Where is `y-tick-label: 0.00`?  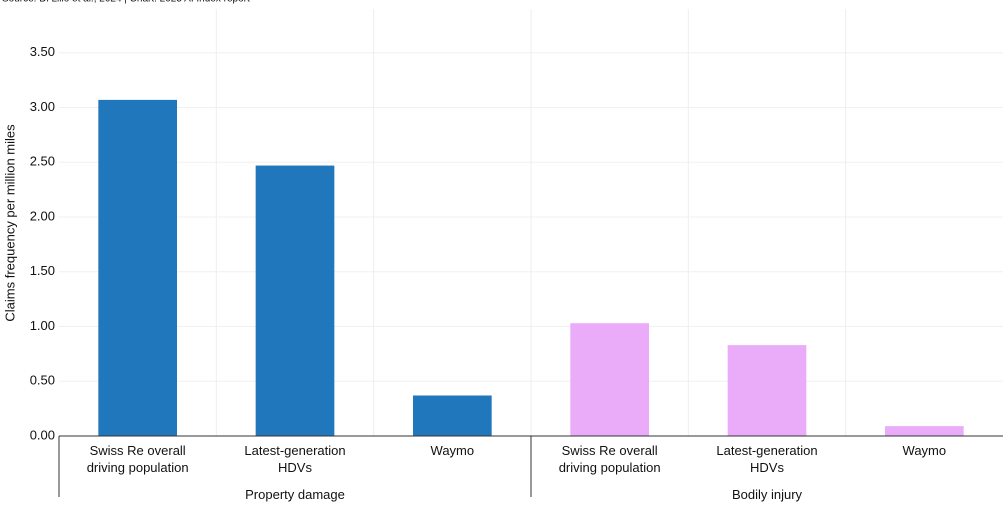
y-tick-label: 0.00 is located at coordinates (42, 434).